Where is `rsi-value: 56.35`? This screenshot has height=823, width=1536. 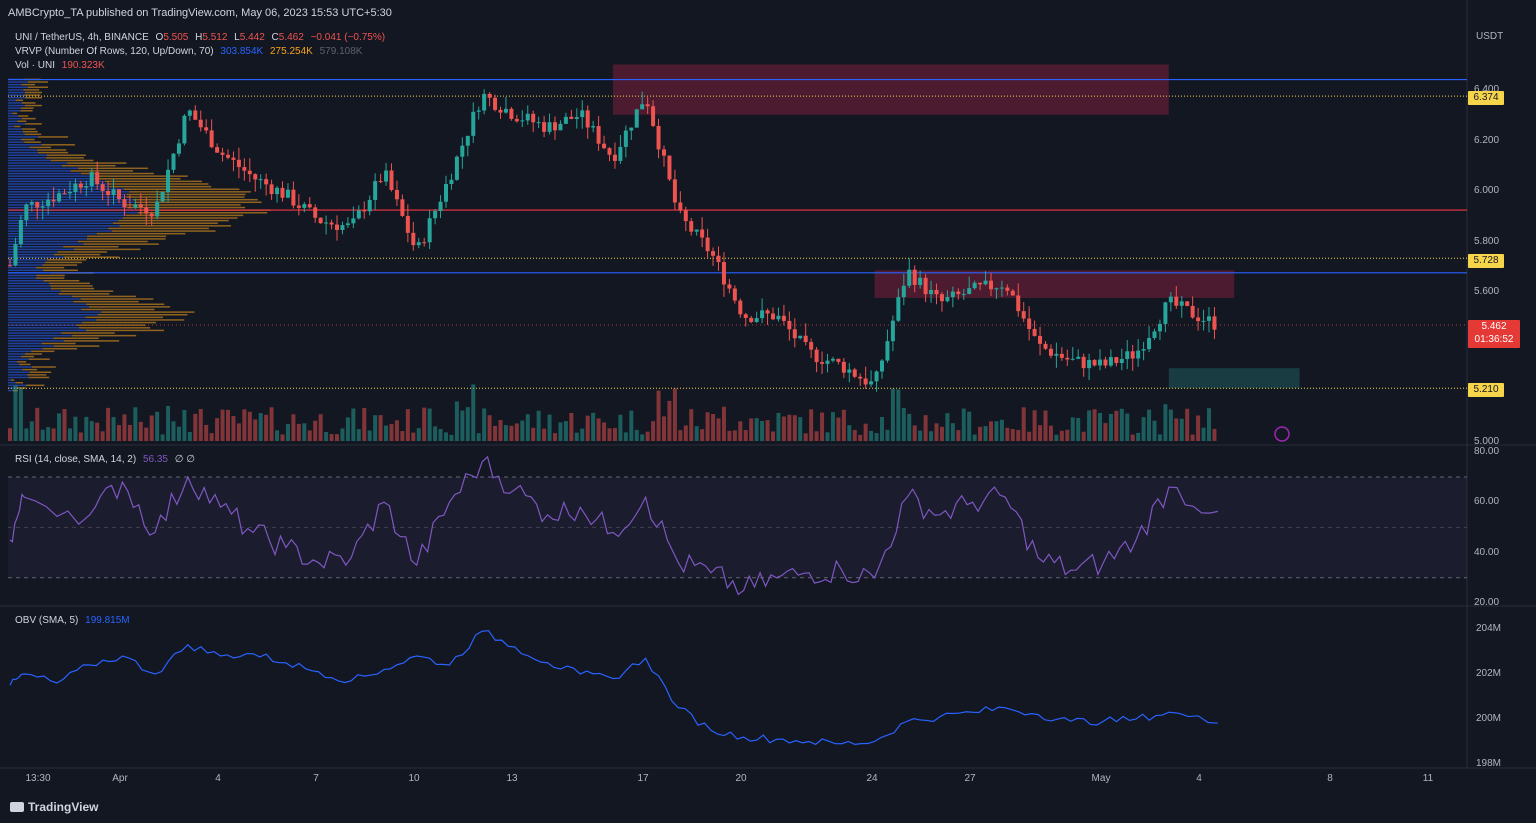
rsi-value: 56.35 is located at coordinates (155, 459).